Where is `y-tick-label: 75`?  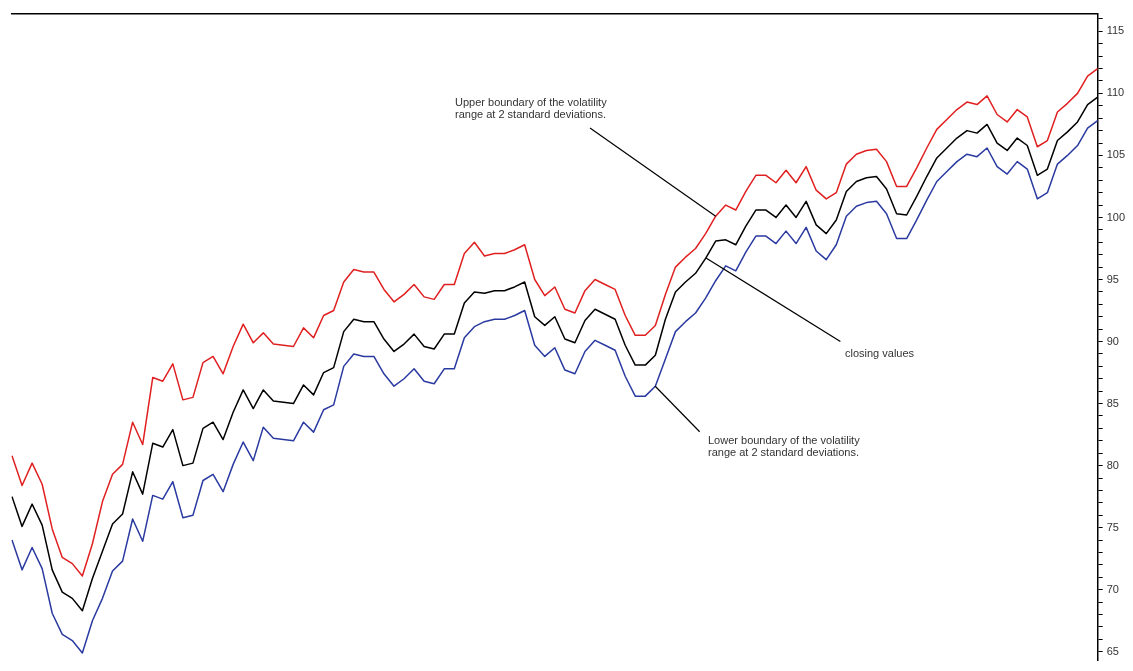
y-tick-label: 75 is located at coordinates (1112, 526).